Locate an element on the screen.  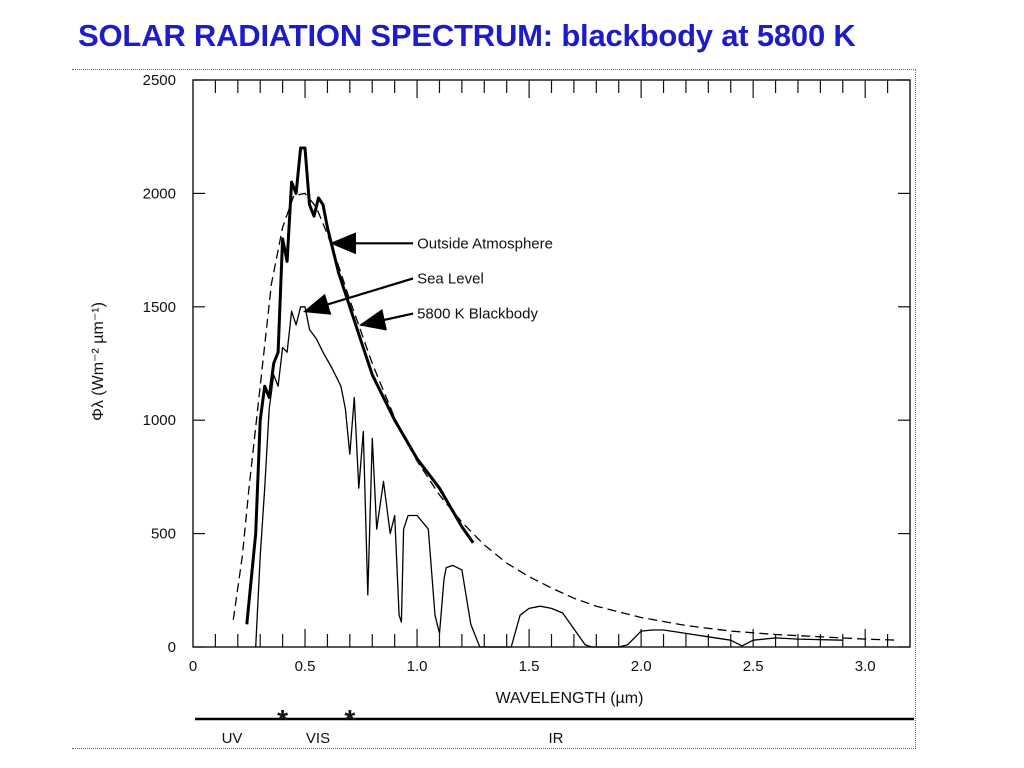
y-tick-label: 2500 is located at coordinates (159, 80).